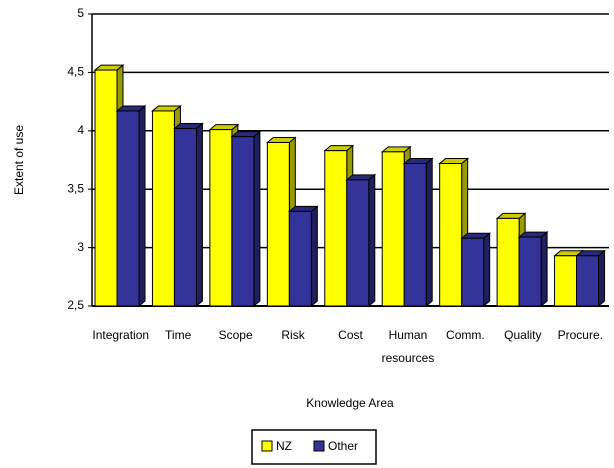 This screenshot has height=468, width=614. What do you see at coordinates (75, 188) in the screenshot?
I see `y-tick-label: 3,5` at bounding box center [75, 188].